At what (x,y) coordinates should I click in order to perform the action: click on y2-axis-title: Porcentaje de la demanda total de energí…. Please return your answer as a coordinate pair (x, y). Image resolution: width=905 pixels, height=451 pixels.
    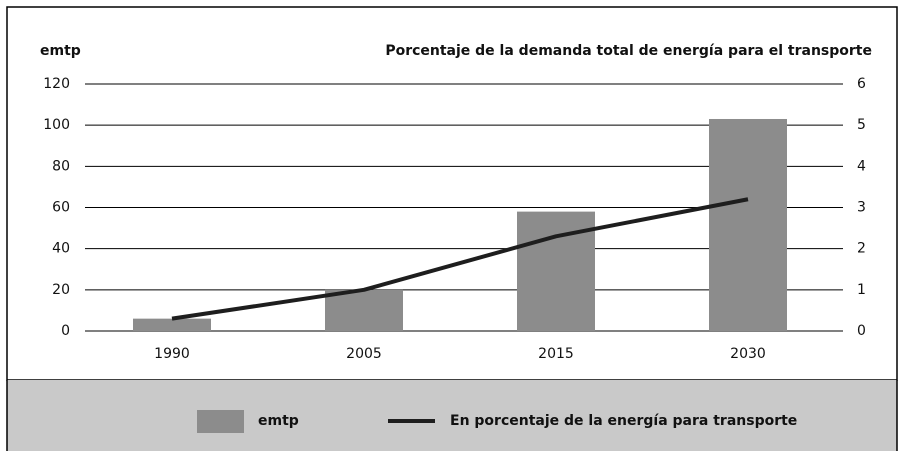
    Looking at the image, I should click on (628, 51).